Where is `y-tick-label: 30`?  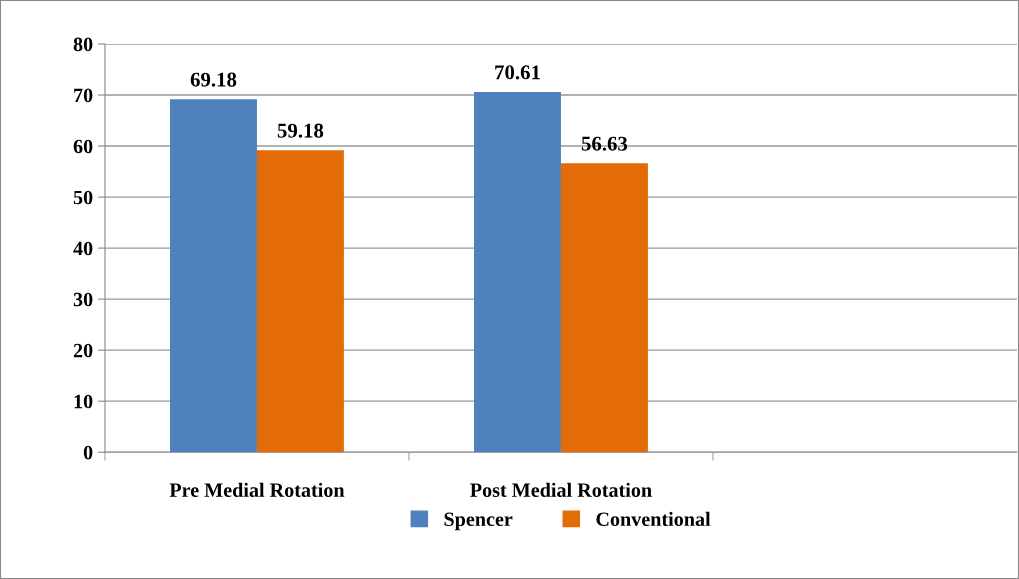
y-tick-label: 30 is located at coordinates (83, 299).